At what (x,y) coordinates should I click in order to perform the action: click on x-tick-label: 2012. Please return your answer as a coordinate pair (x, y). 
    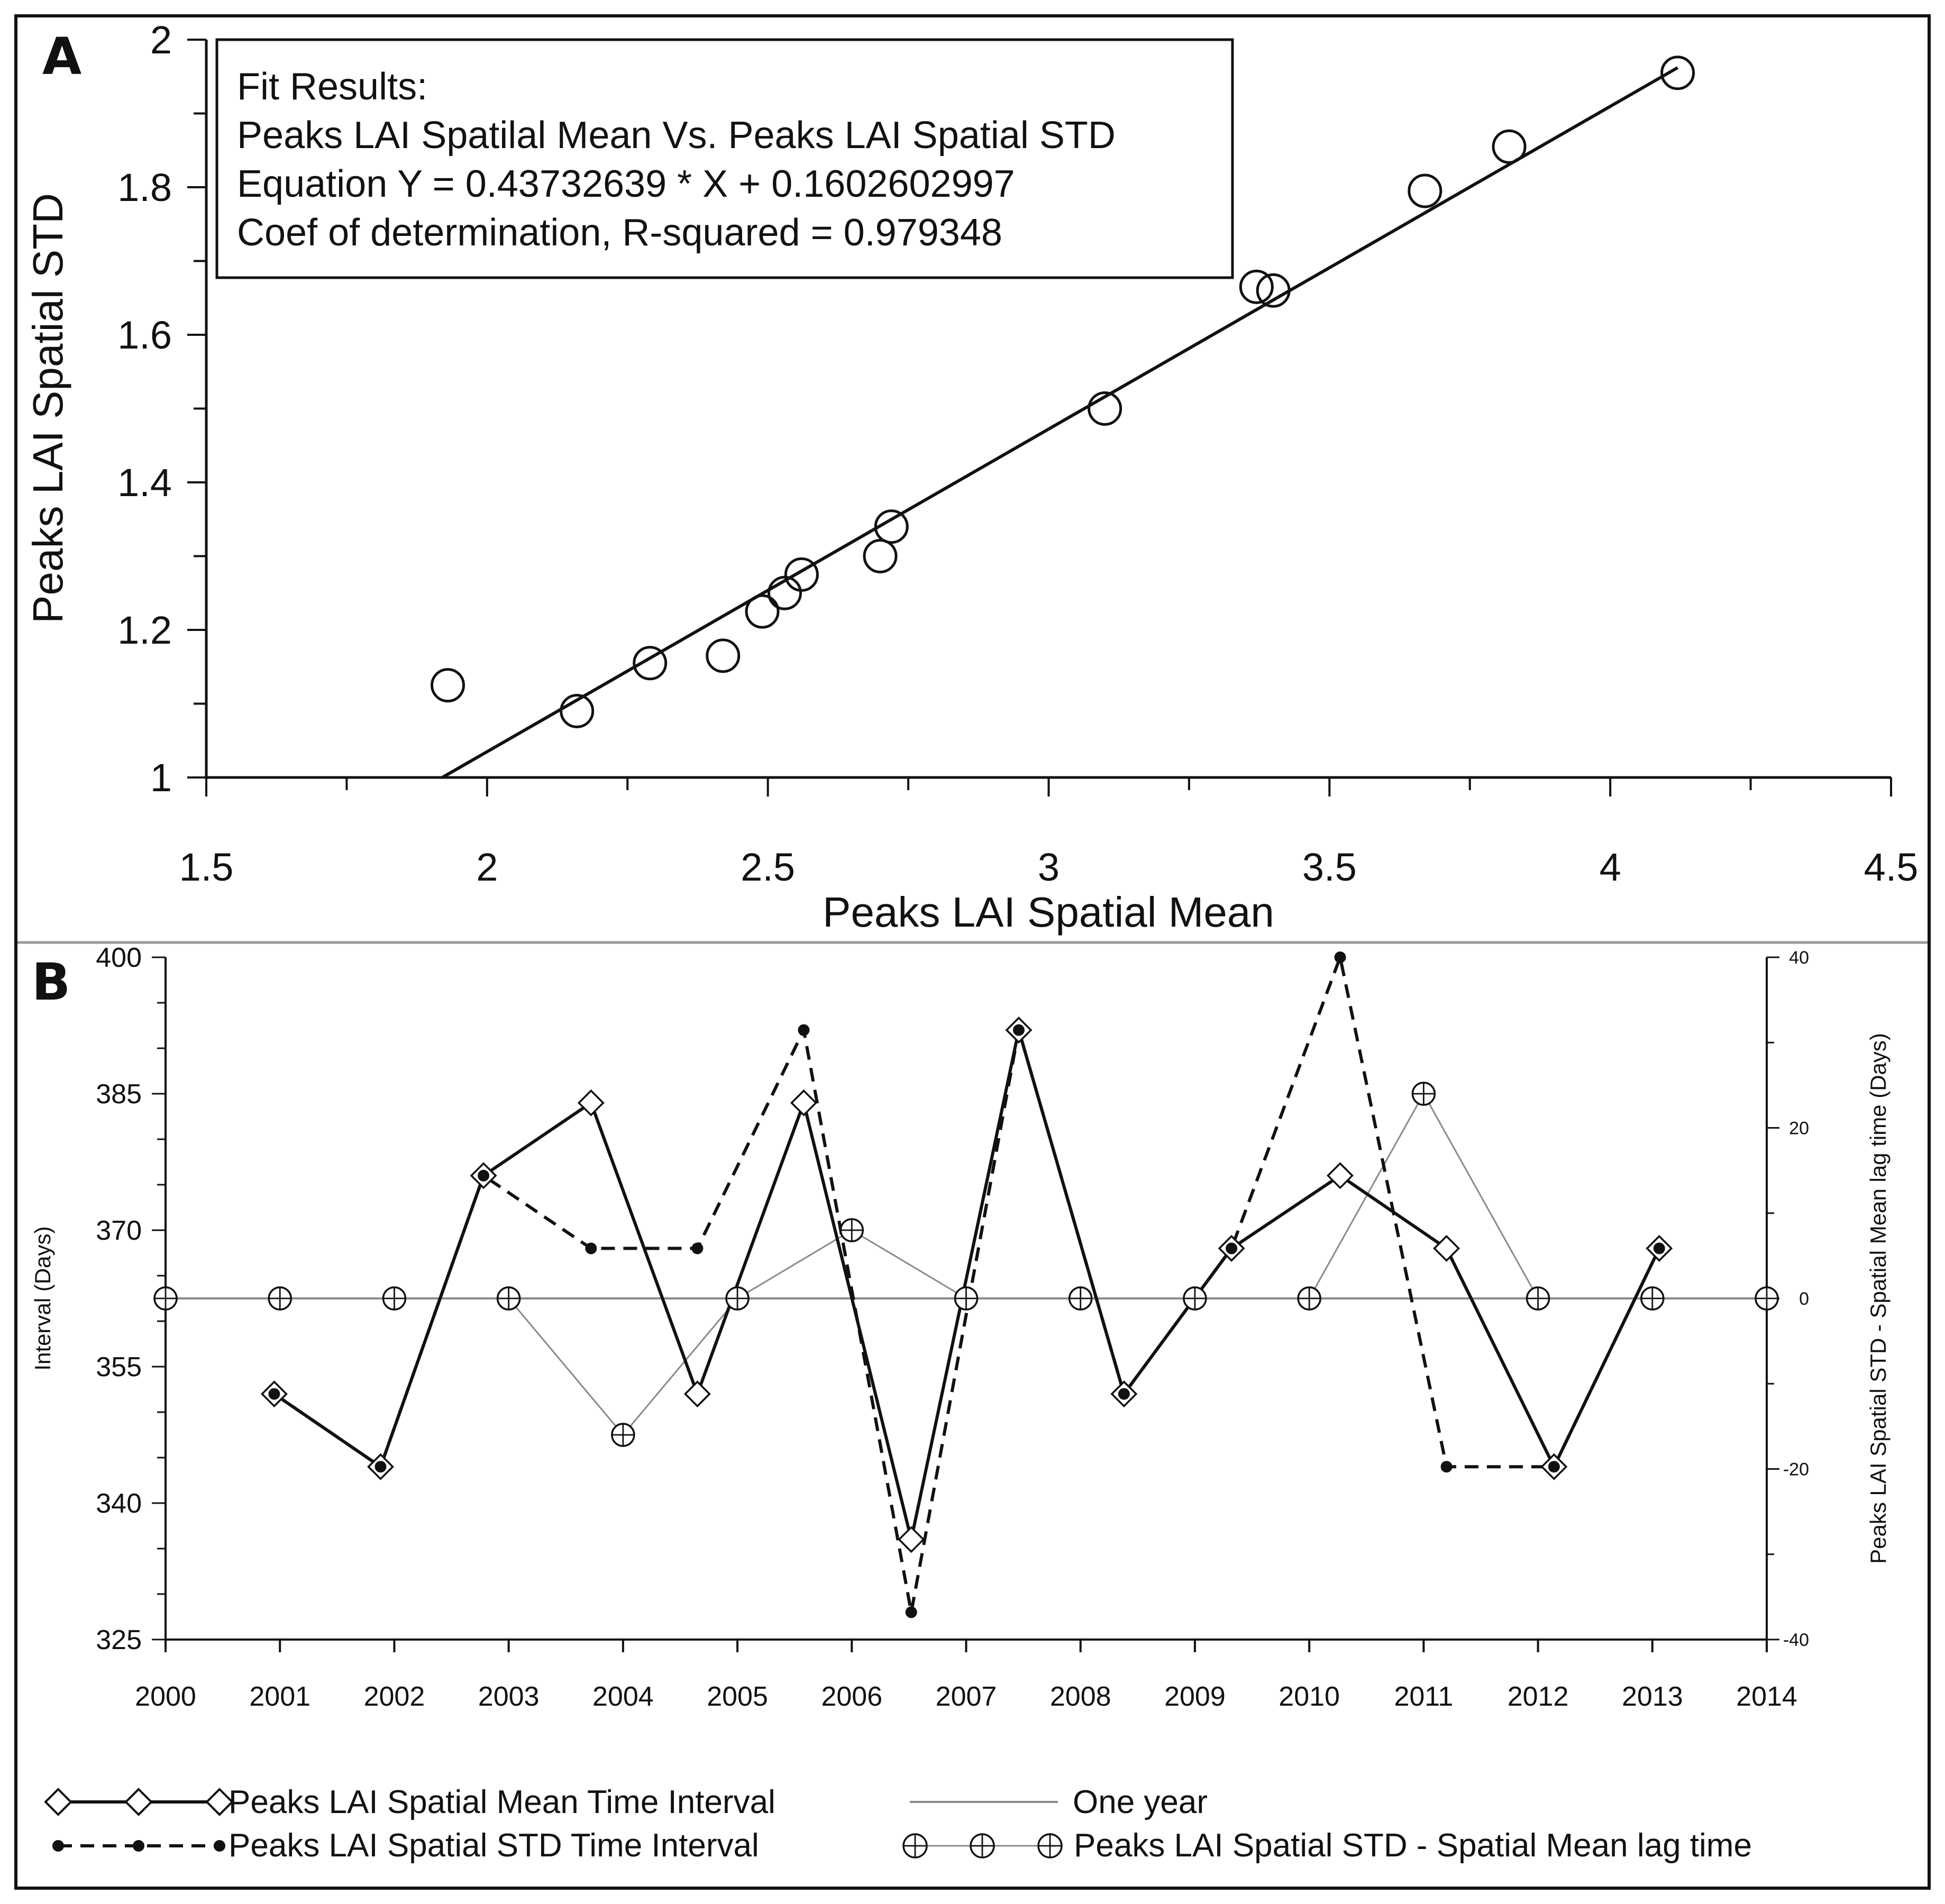
    Looking at the image, I should click on (1538, 1696).